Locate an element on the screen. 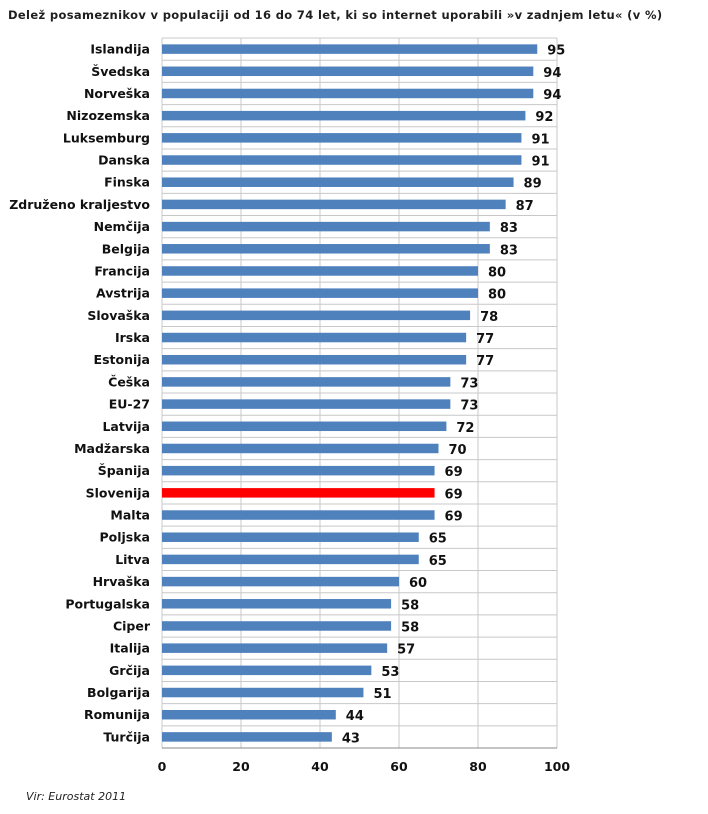  category-label: Norveška is located at coordinates (117, 93).